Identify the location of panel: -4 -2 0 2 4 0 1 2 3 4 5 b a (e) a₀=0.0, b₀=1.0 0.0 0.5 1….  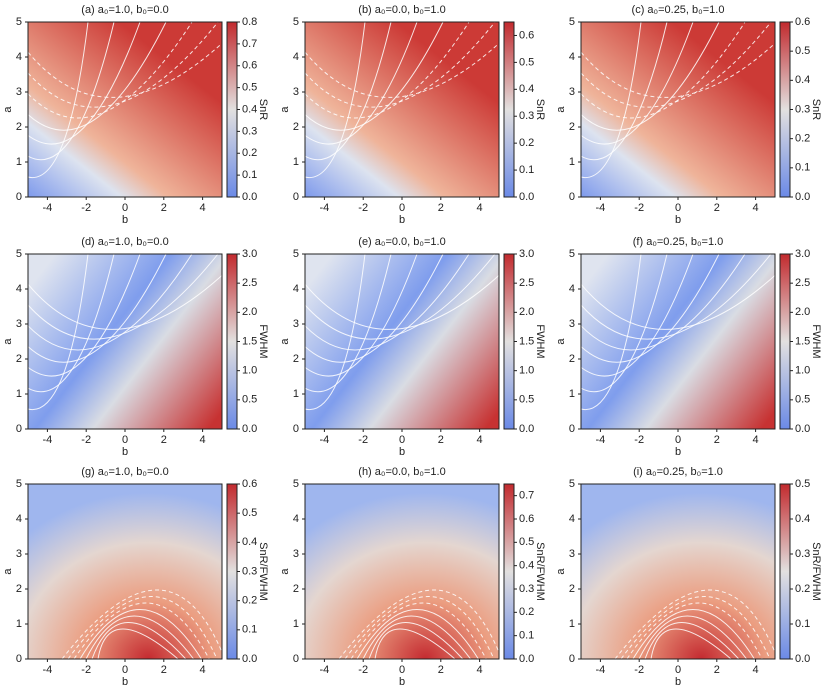
(412, 347).